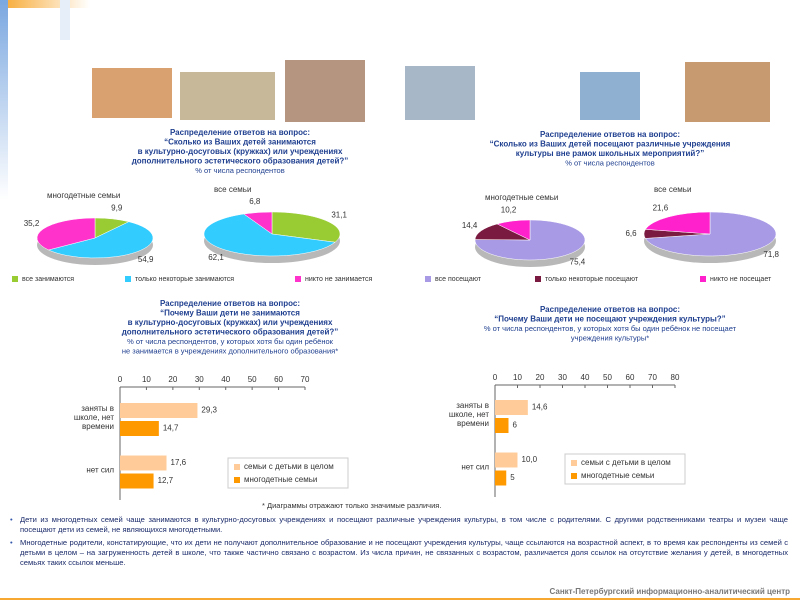 The width and height of the screenshot is (800, 600). What do you see at coordinates (610, 337) in the screenshot?
I see `chart-subtitle: учреждения культуры*` at bounding box center [610, 337].